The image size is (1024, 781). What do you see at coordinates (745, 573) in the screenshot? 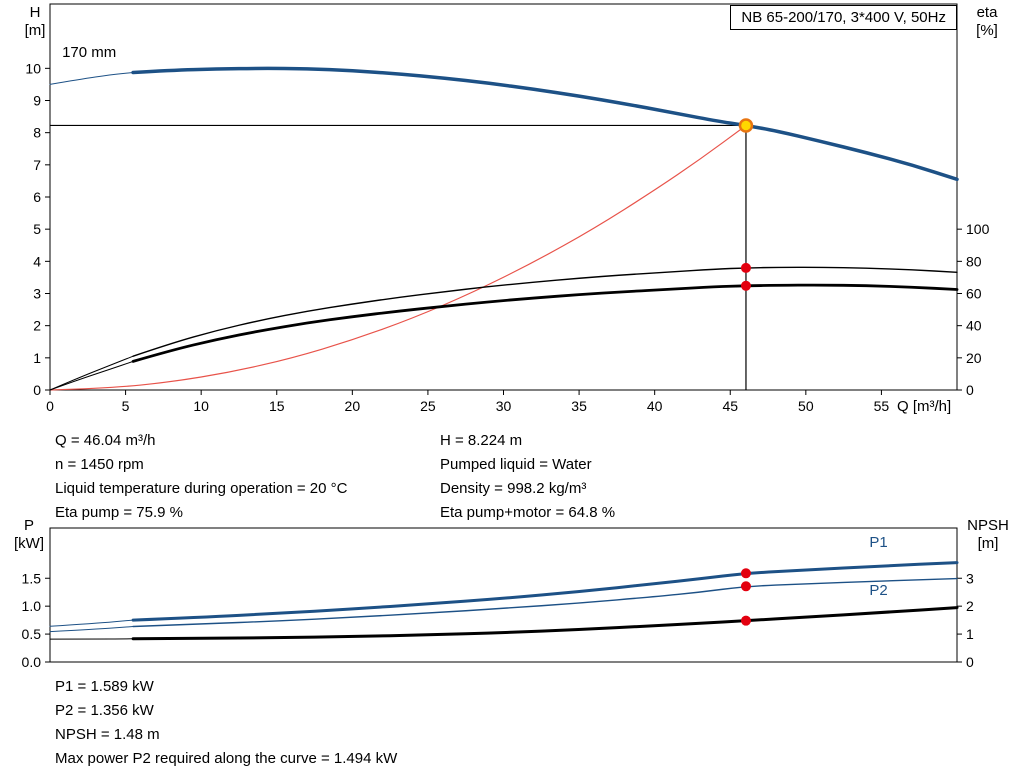
I see `p1-dot` at bounding box center [745, 573].